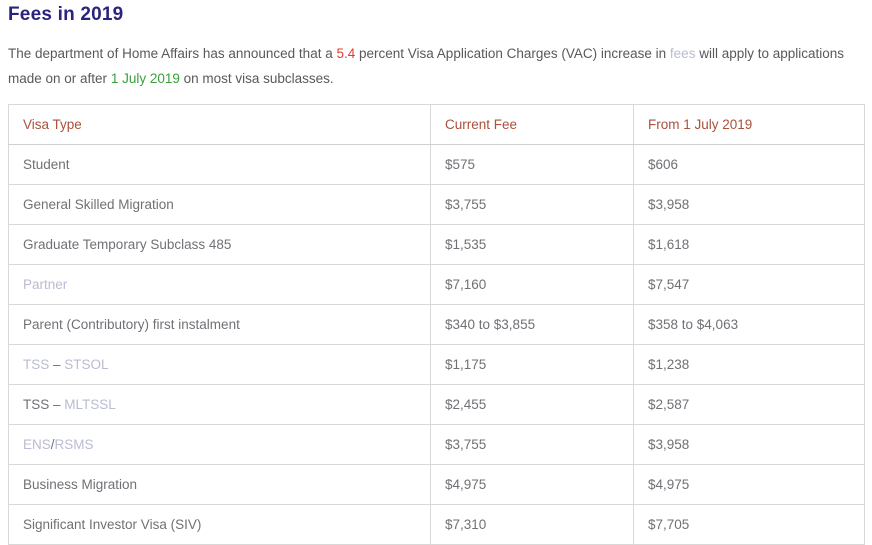 This screenshot has width=872, height=545. What do you see at coordinates (532, 164) in the screenshot?
I see `current-fee-cell: $575` at bounding box center [532, 164].